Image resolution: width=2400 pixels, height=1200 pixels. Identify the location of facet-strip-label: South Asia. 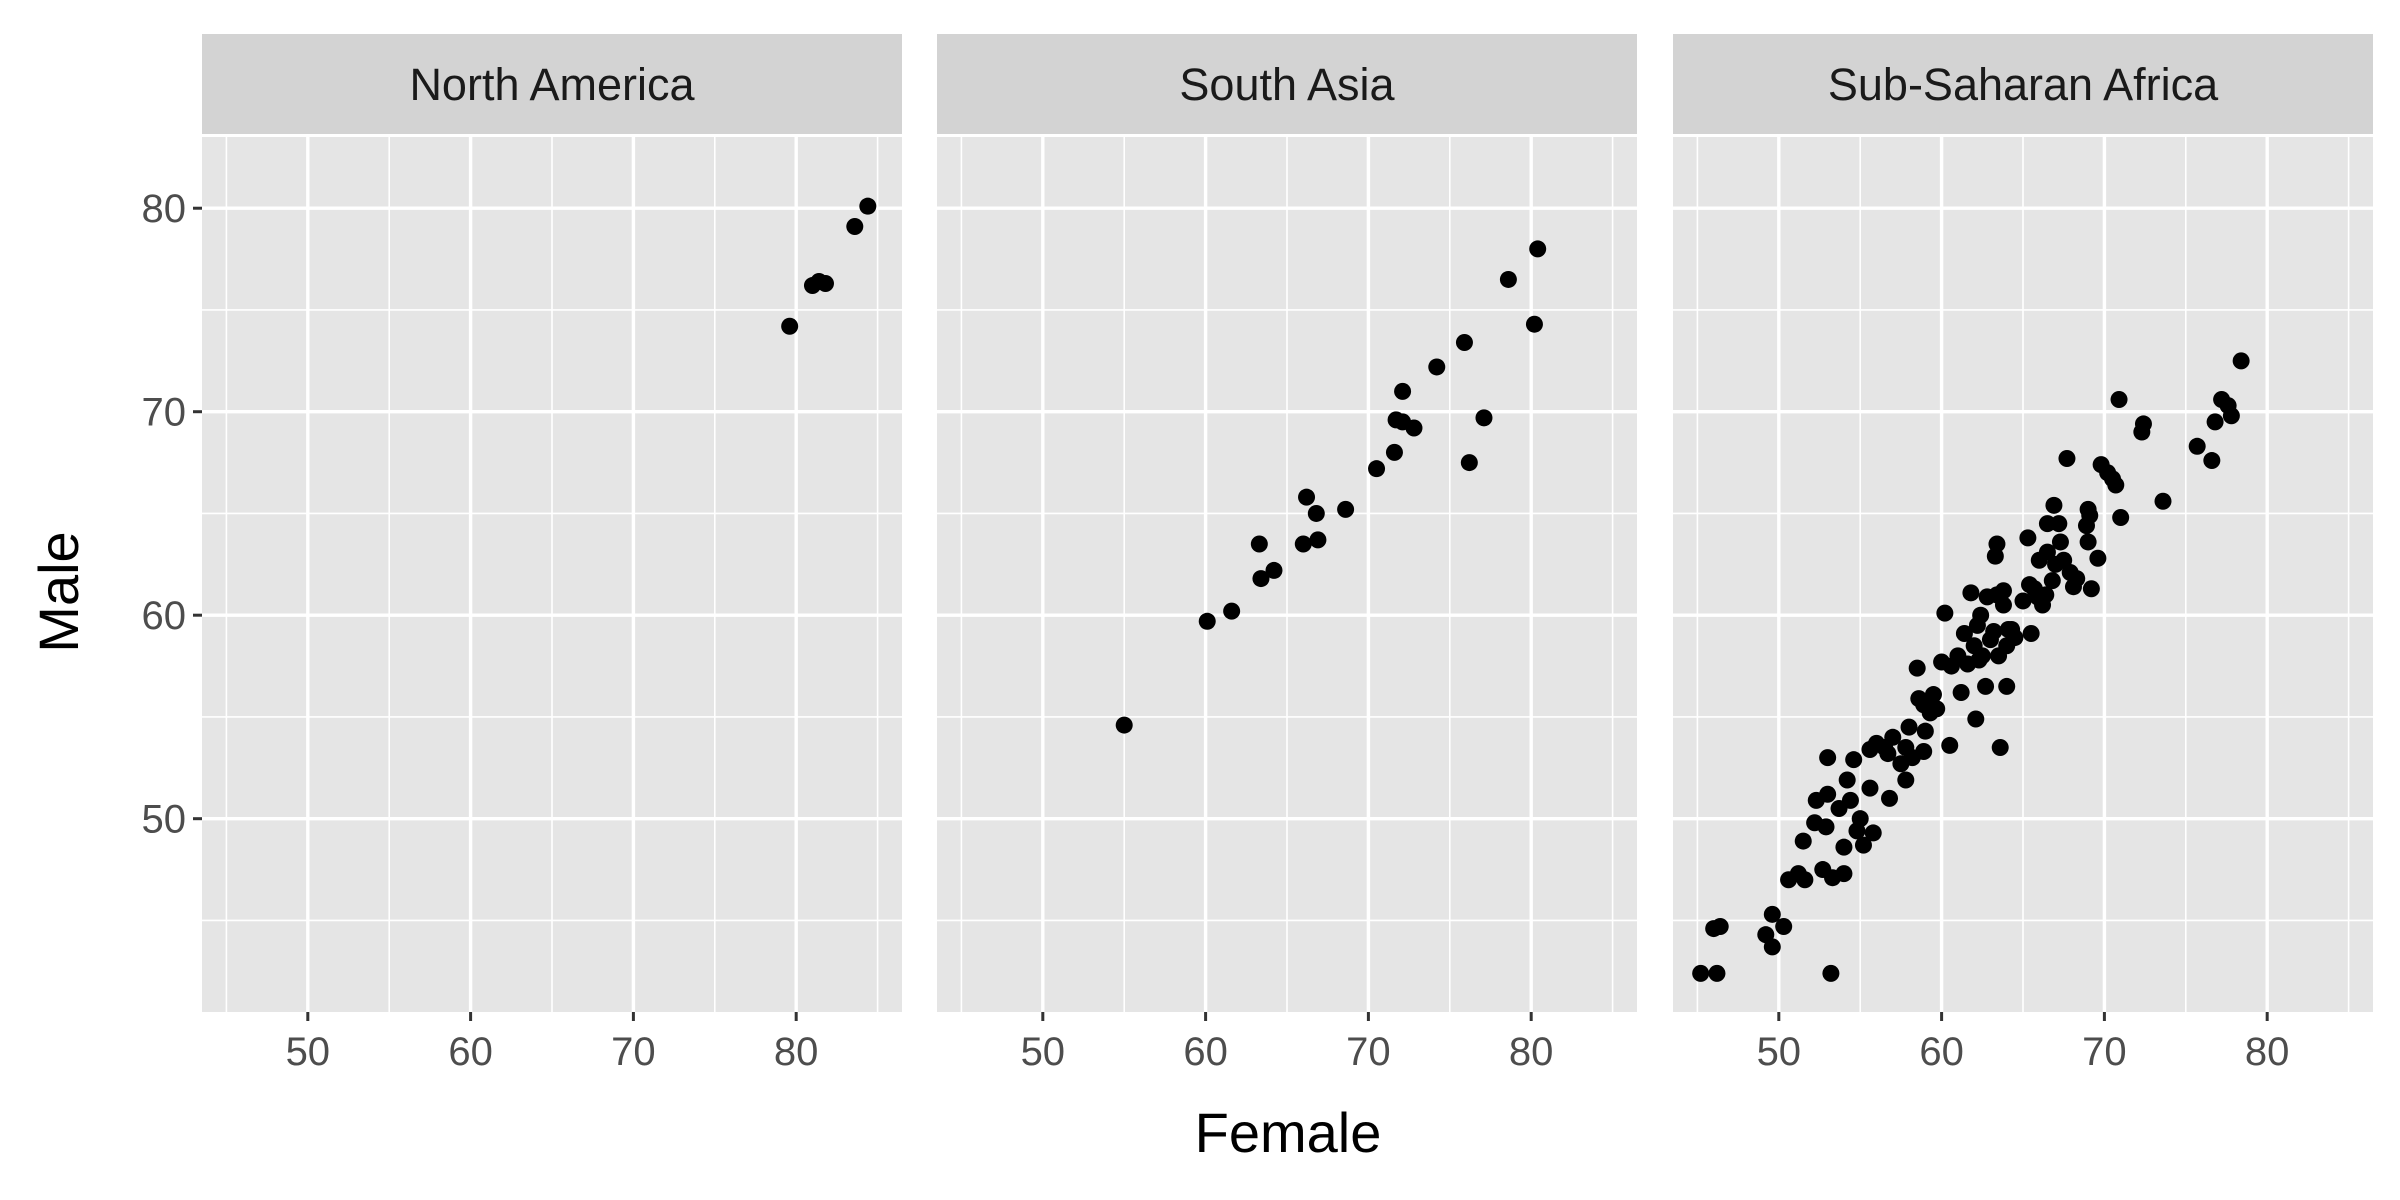
(1287, 84).